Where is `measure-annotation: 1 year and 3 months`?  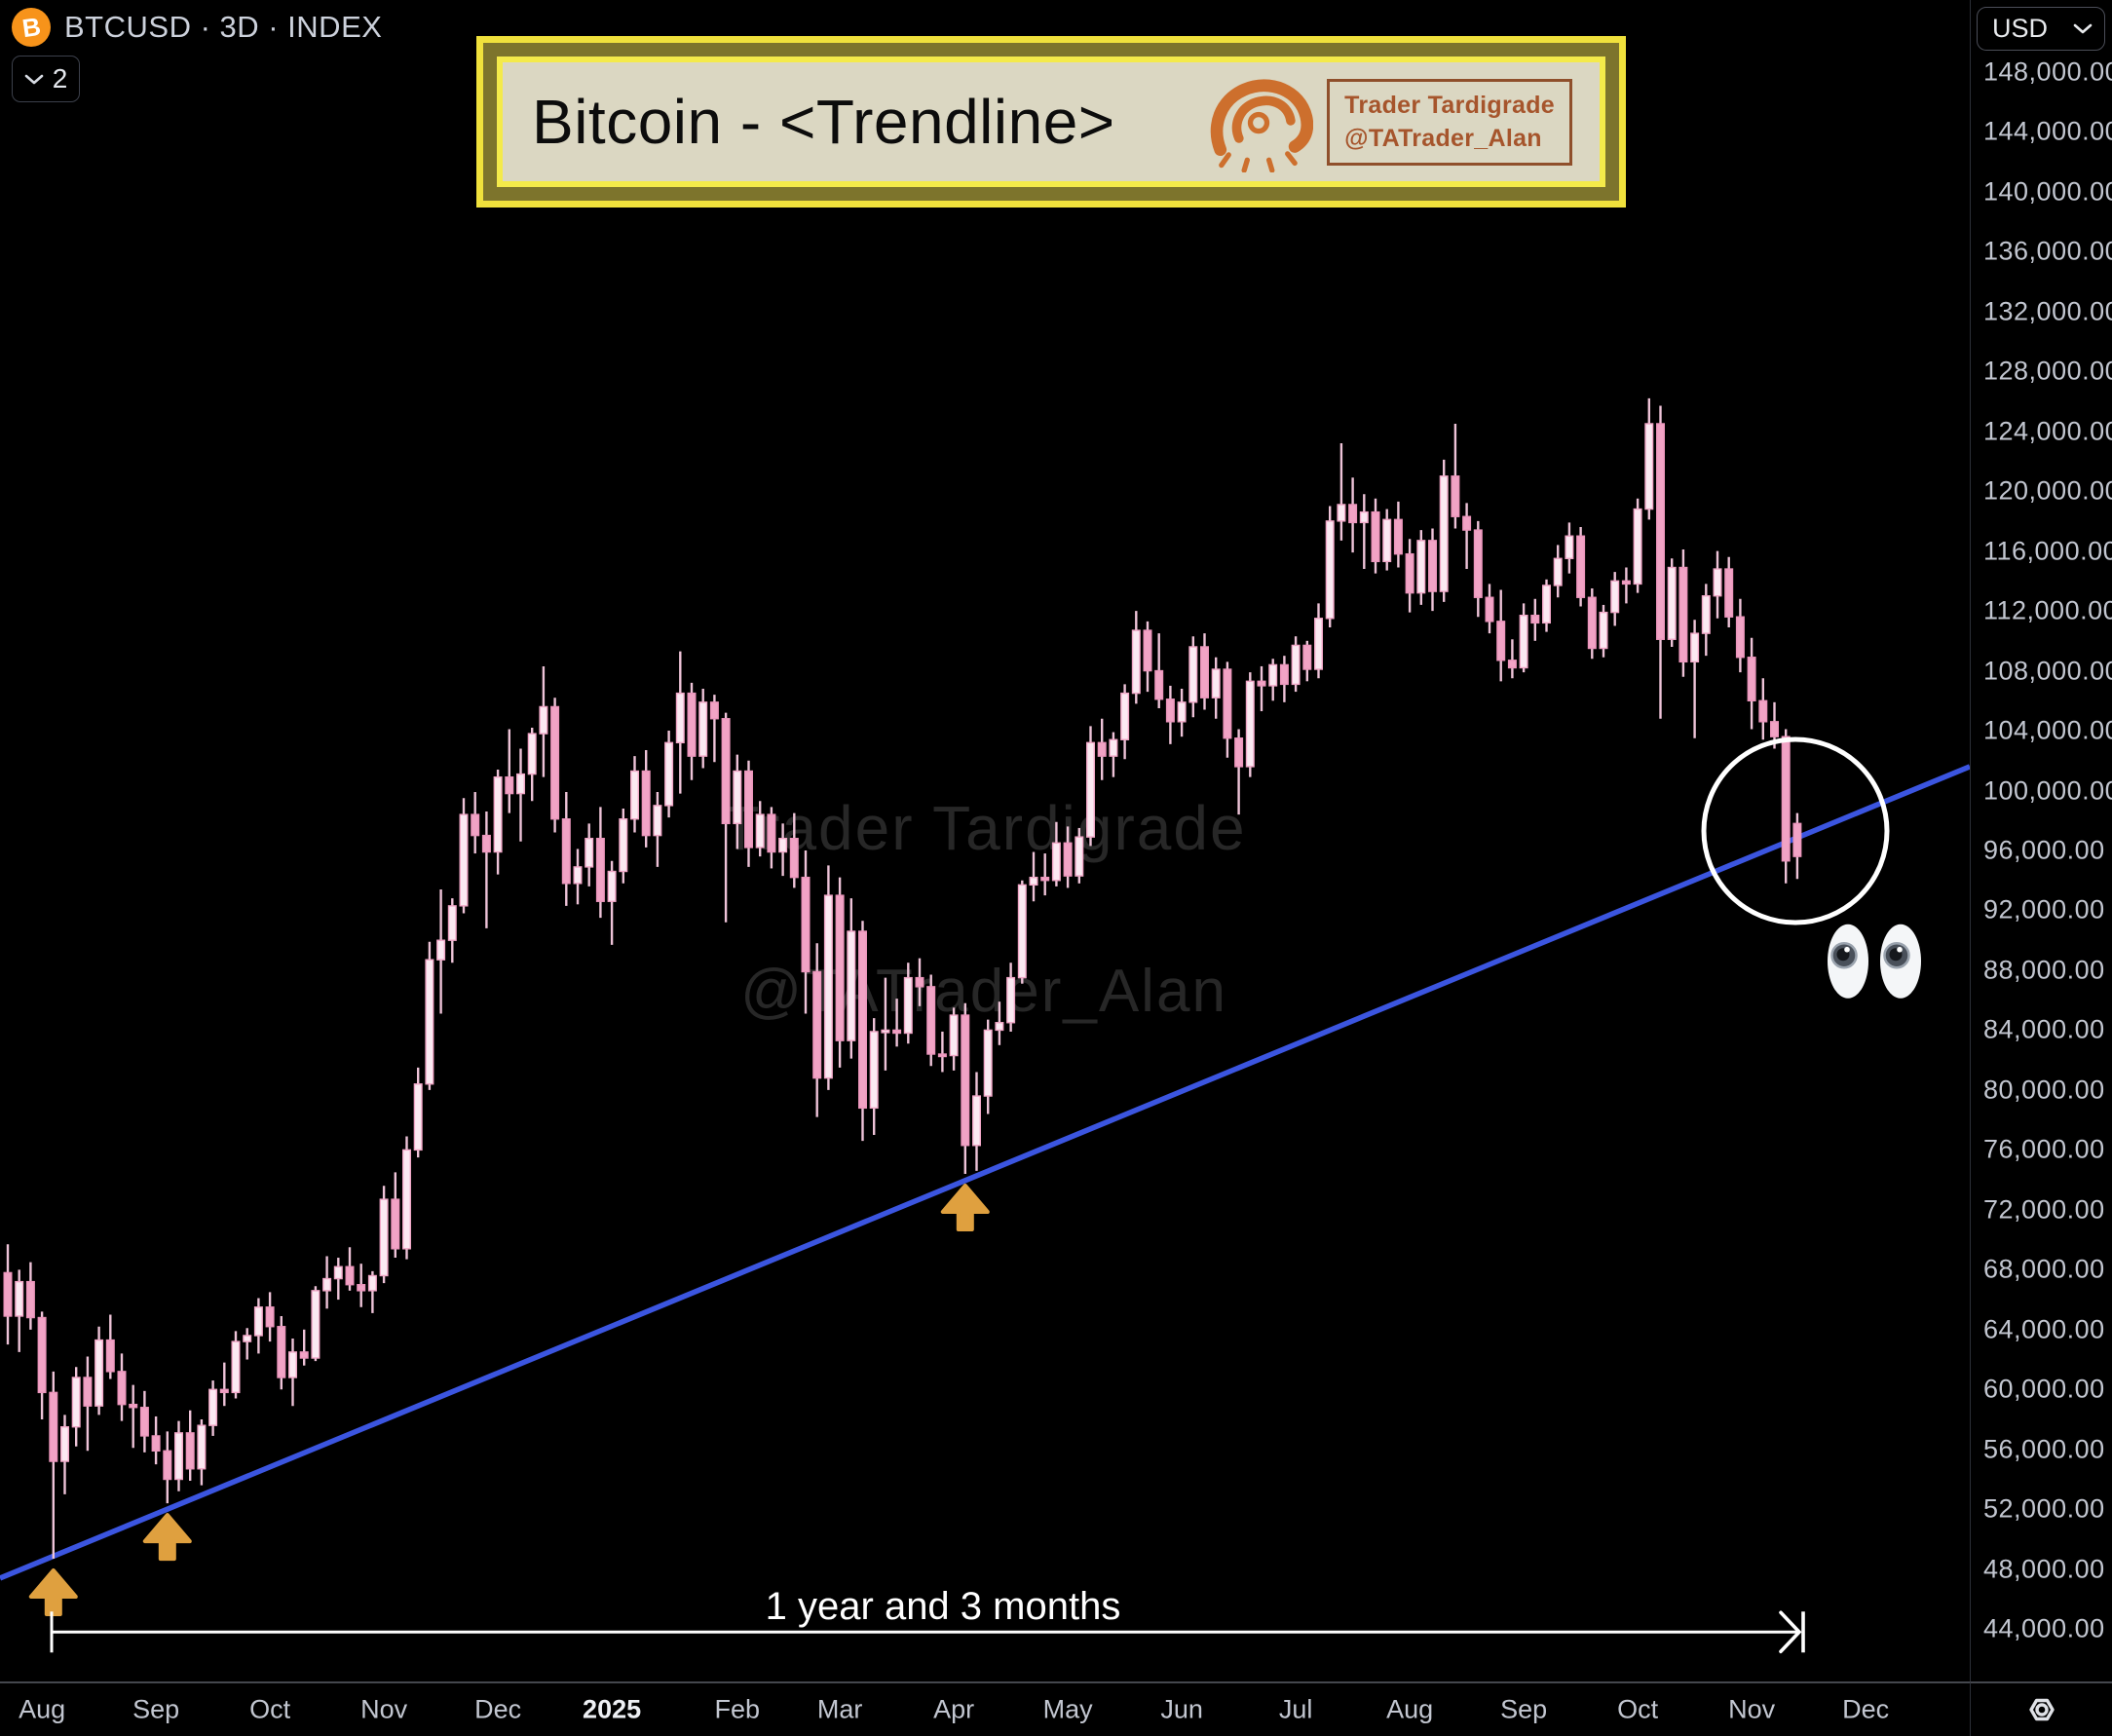
measure-annotation: 1 year and 3 months is located at coordinates (928, 1619).